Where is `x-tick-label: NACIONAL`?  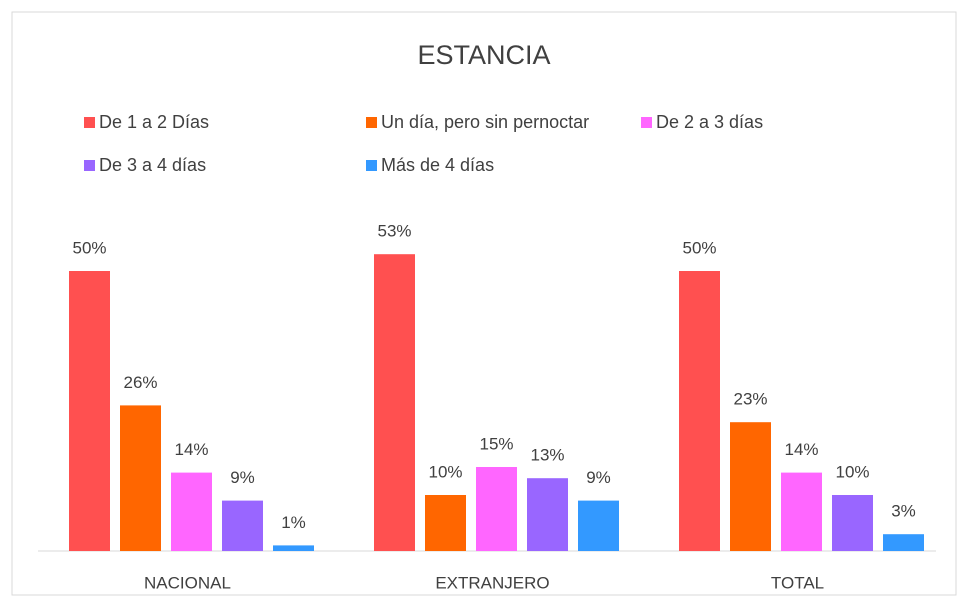 x-tick-label: NACIONAL is located at coordinates (187, 582).